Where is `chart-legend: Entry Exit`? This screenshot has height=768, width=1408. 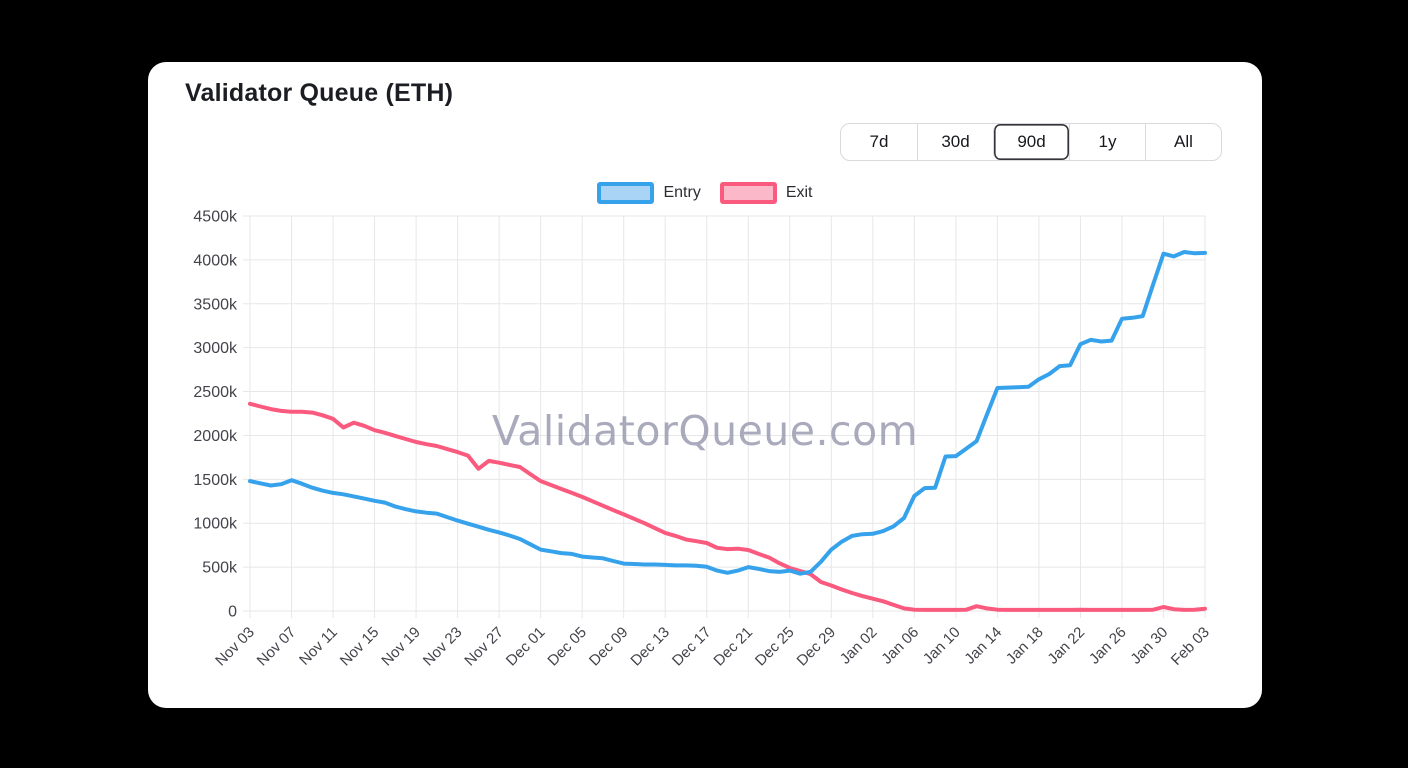 chart-legend: Entry Exit is located at coordinates (705, 193).